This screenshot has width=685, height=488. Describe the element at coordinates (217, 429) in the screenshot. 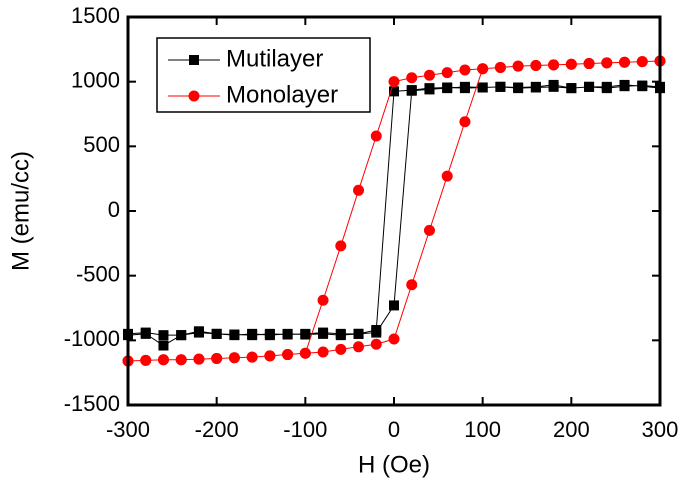

I see `x-tick-label: -200` at that location.